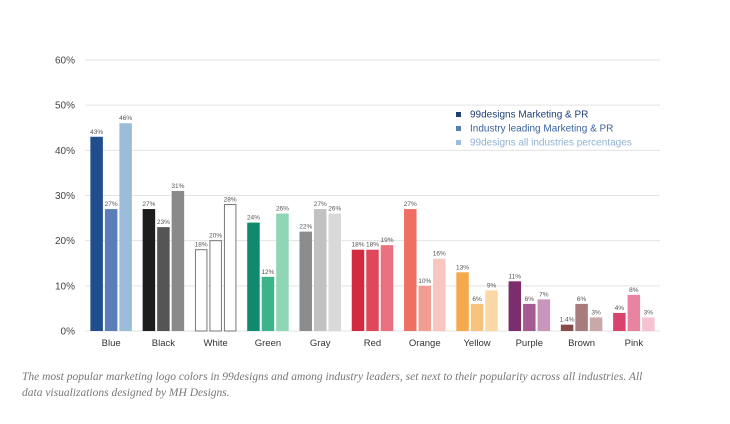 The height and width of the screenshot is (424, 730). Describe the element at coordinates (216, 343) in the screenshot. I see `x-category-label: White` at that location.